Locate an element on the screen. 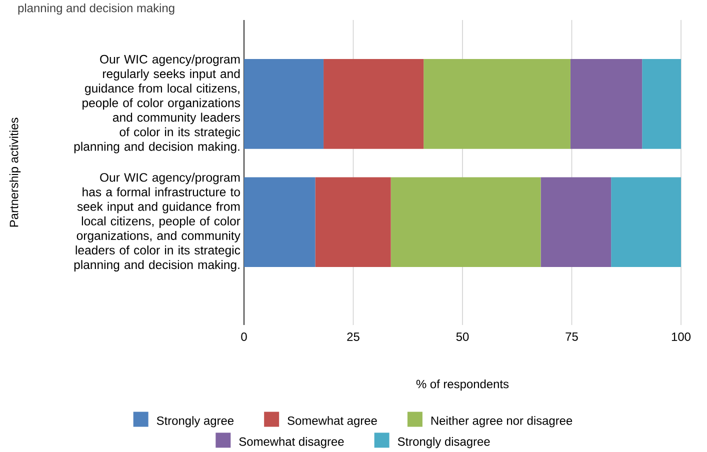 This screenshot has width=707, height=452. y-tick-label: Our WIC agency/program has a formal infrastructure to seek input and guidance from local citizens, people of color organizations, and community leaders of color in its strategic planning and decision making. is located at coordinates (157, 222).